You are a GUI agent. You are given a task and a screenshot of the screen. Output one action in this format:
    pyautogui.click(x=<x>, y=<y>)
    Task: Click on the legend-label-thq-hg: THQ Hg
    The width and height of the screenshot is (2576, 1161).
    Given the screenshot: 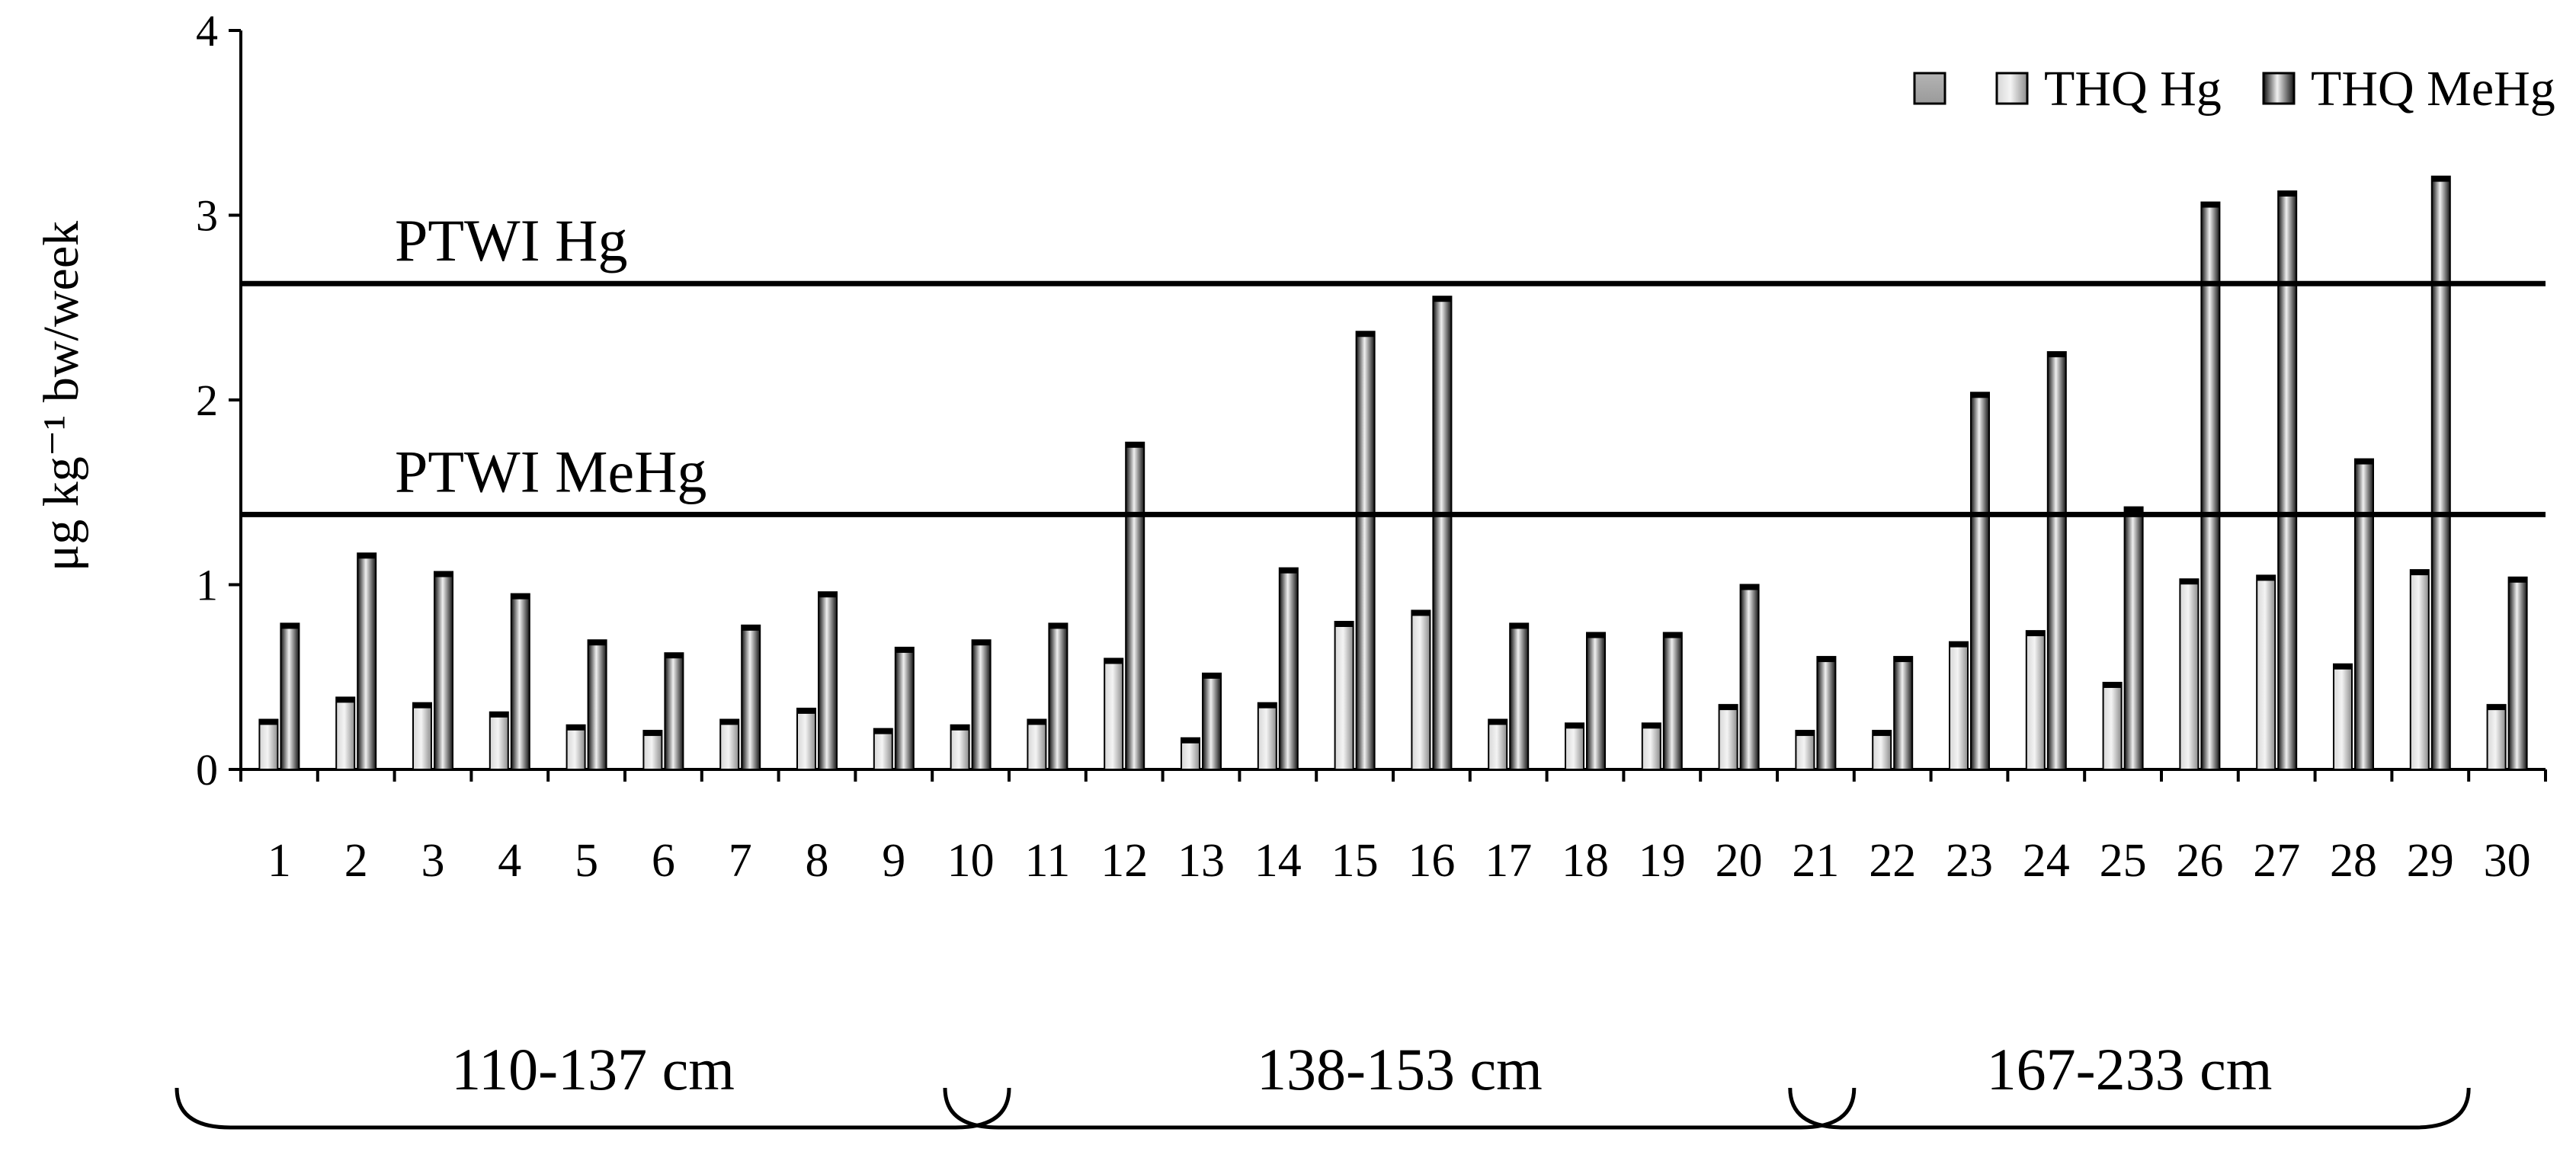 What is the action you would take?
    pyautogui.click(x=2133, y=89)
    